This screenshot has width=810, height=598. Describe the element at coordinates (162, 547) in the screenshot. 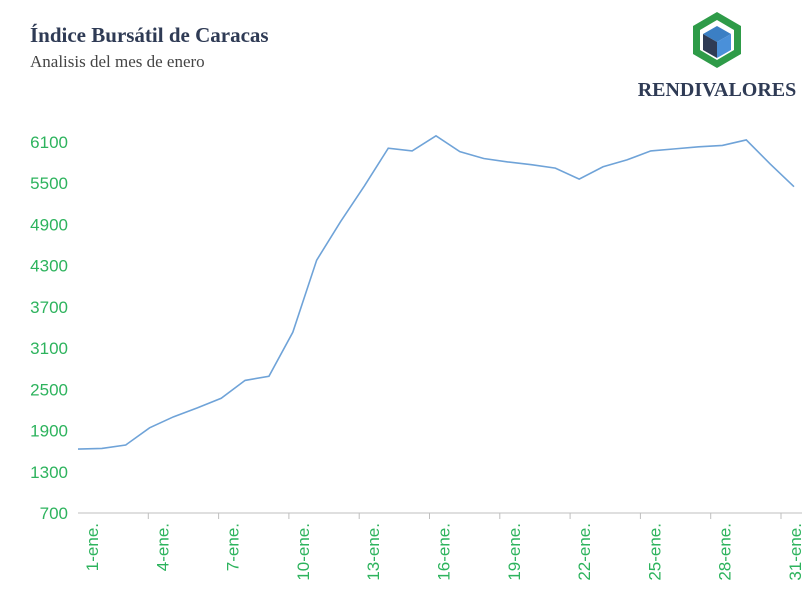

I see `x-tick-label: 4-ene.` at that location.